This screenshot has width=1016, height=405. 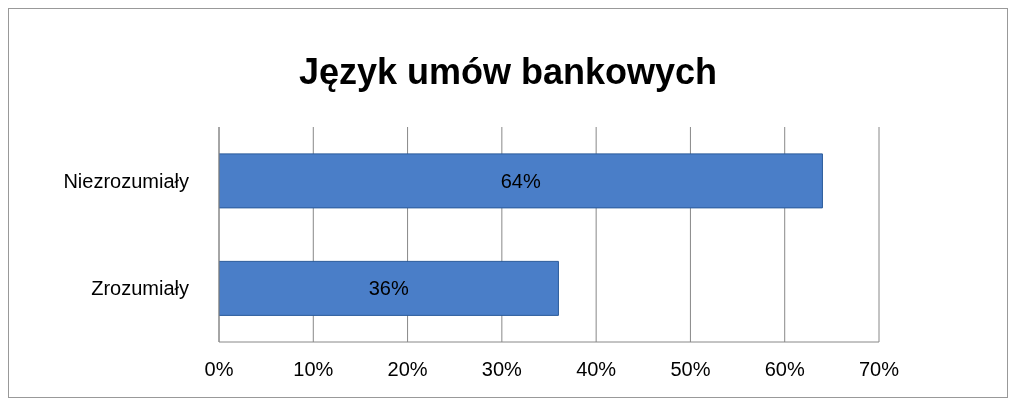 What do you see at coordinates (219, 369) in the screenshot?
I see `x-tick-label: 0%` at bounding box center [219, 369].